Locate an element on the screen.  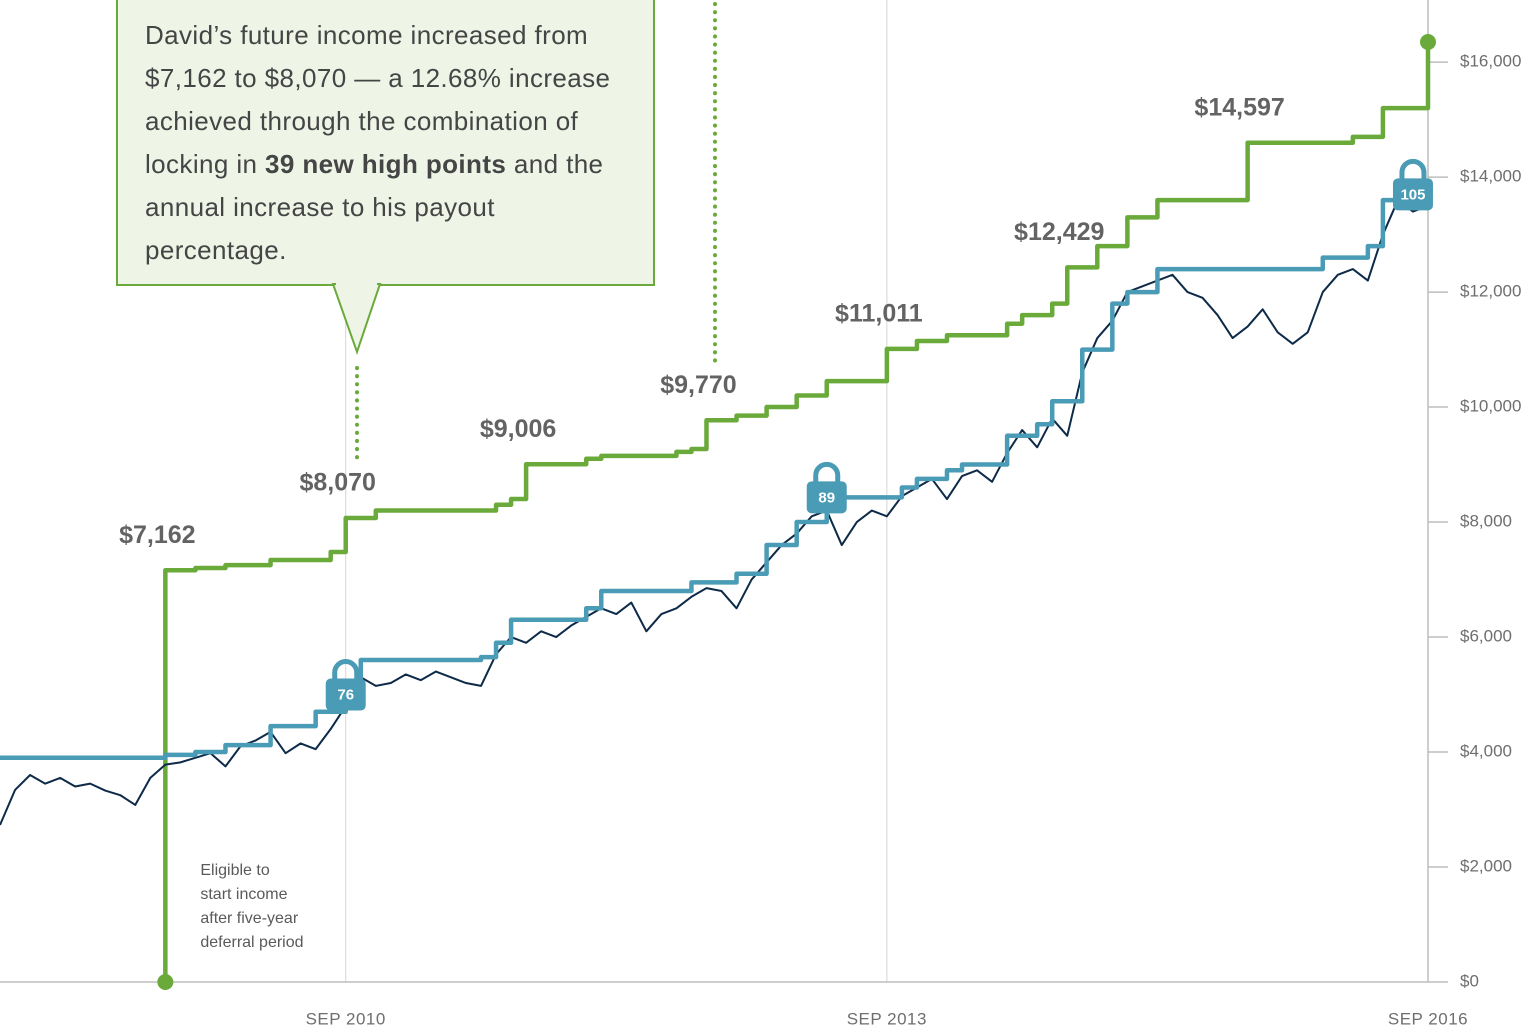
value-label: $9,770 is located at coordinates (698, 385).